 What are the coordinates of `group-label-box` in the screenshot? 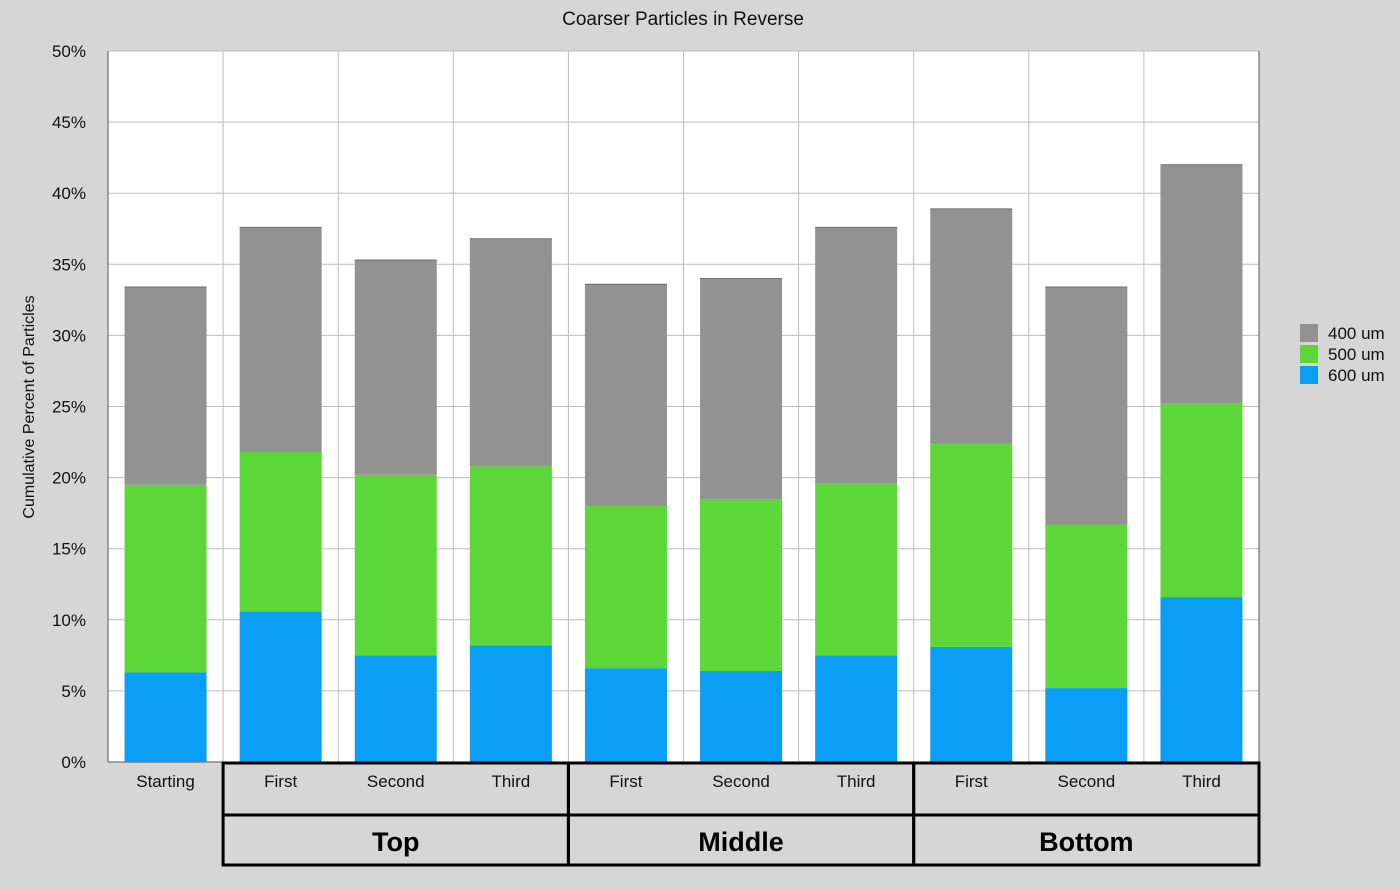 It's located at (1086, 840).